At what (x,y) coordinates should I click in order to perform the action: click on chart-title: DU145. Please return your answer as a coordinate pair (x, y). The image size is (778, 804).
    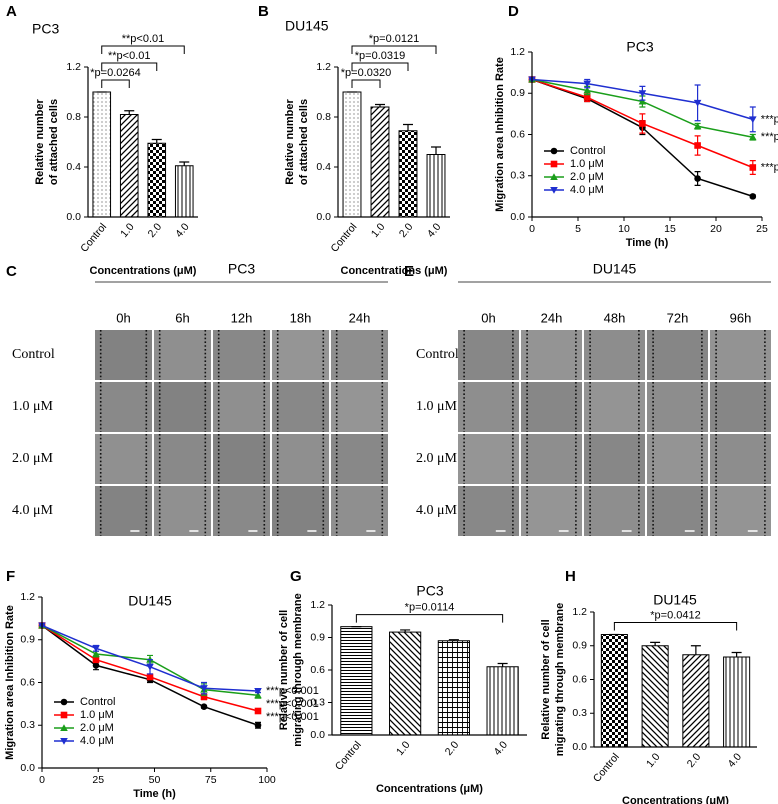
    Looking at the image, I should click on (675, 600).